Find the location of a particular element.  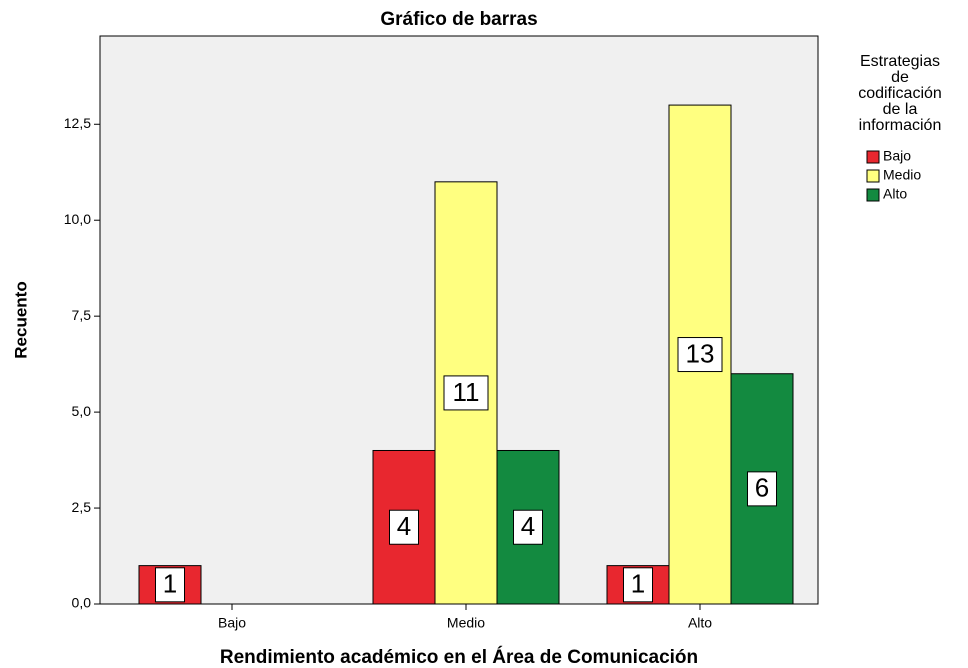

x-tick-label: Alto is located at coordinates (700, 623).